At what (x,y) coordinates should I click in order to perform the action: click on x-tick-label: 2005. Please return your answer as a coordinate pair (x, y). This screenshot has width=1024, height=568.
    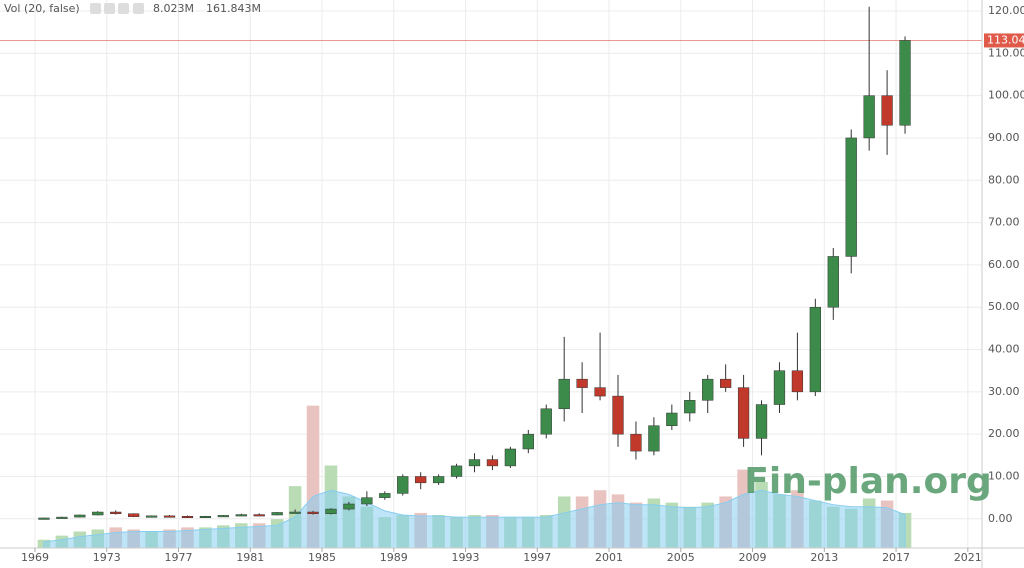
    Looking at the image, I should click on (681, 557).